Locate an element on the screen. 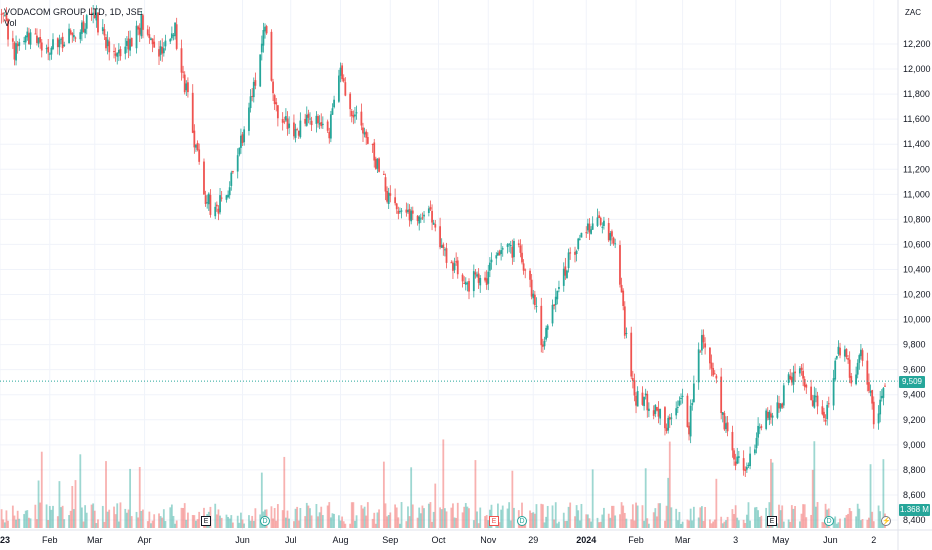 The width and height of the screenshot is (932, 550). dividend-marker-3: D is located at coordinates (829, 521).